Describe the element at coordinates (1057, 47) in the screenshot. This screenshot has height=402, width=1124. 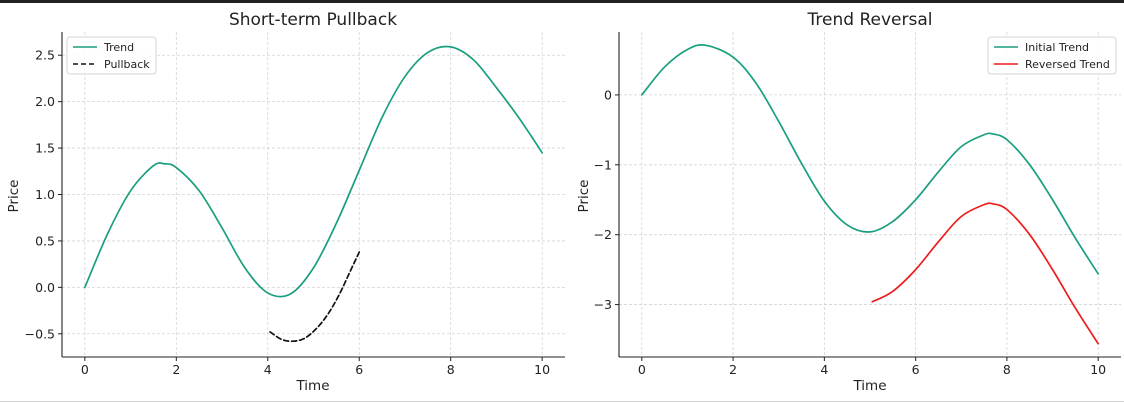
I see `legend-label-initial-trend: Initial Trend` at that location.